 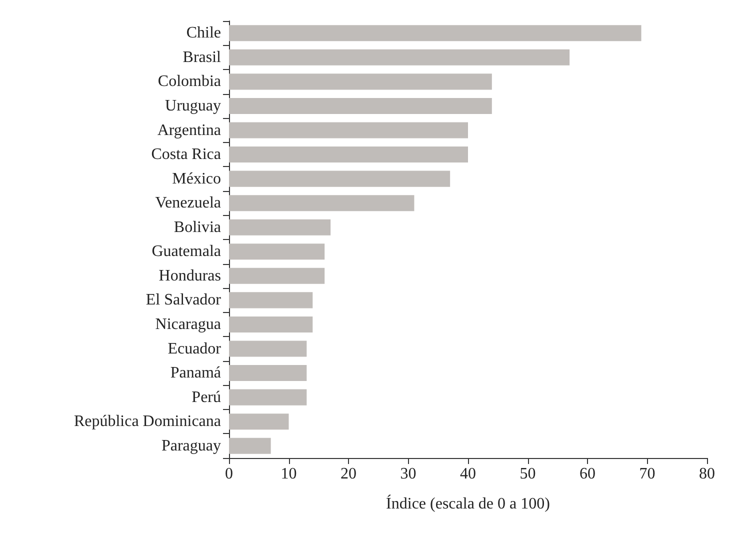 What do you see at coordinates (408, 474) in the screenshot?
I see `x-tick-label: 30` at bounding box center [408, 474].